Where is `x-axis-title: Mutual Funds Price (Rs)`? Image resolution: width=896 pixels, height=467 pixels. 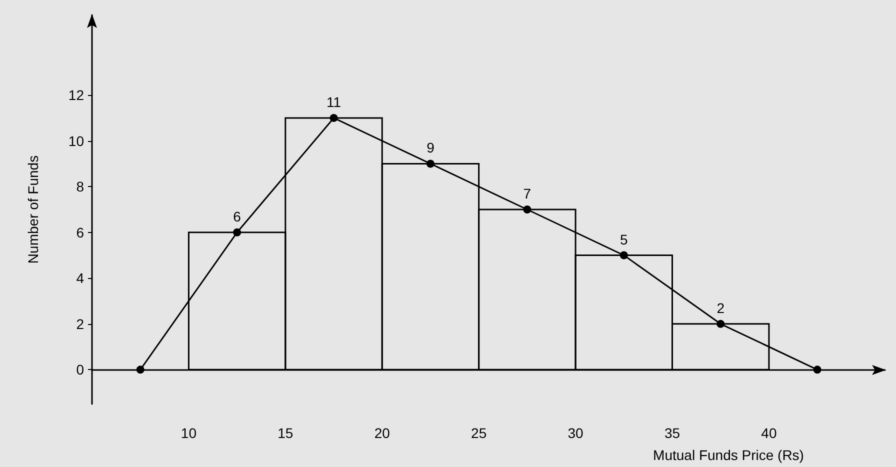 x-axis-title: Mutual Funds Price (Rs) is located at coordinates (728, 455).